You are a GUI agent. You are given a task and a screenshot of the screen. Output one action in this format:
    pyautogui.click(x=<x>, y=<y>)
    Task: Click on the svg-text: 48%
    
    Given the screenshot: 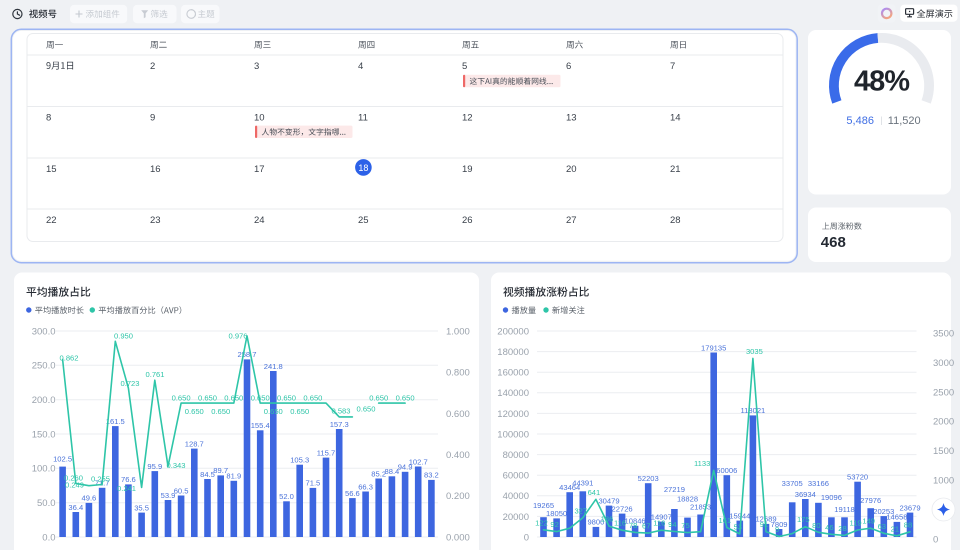 What is the action you would take?
    pyautogui.click(x=882, y=82)
    